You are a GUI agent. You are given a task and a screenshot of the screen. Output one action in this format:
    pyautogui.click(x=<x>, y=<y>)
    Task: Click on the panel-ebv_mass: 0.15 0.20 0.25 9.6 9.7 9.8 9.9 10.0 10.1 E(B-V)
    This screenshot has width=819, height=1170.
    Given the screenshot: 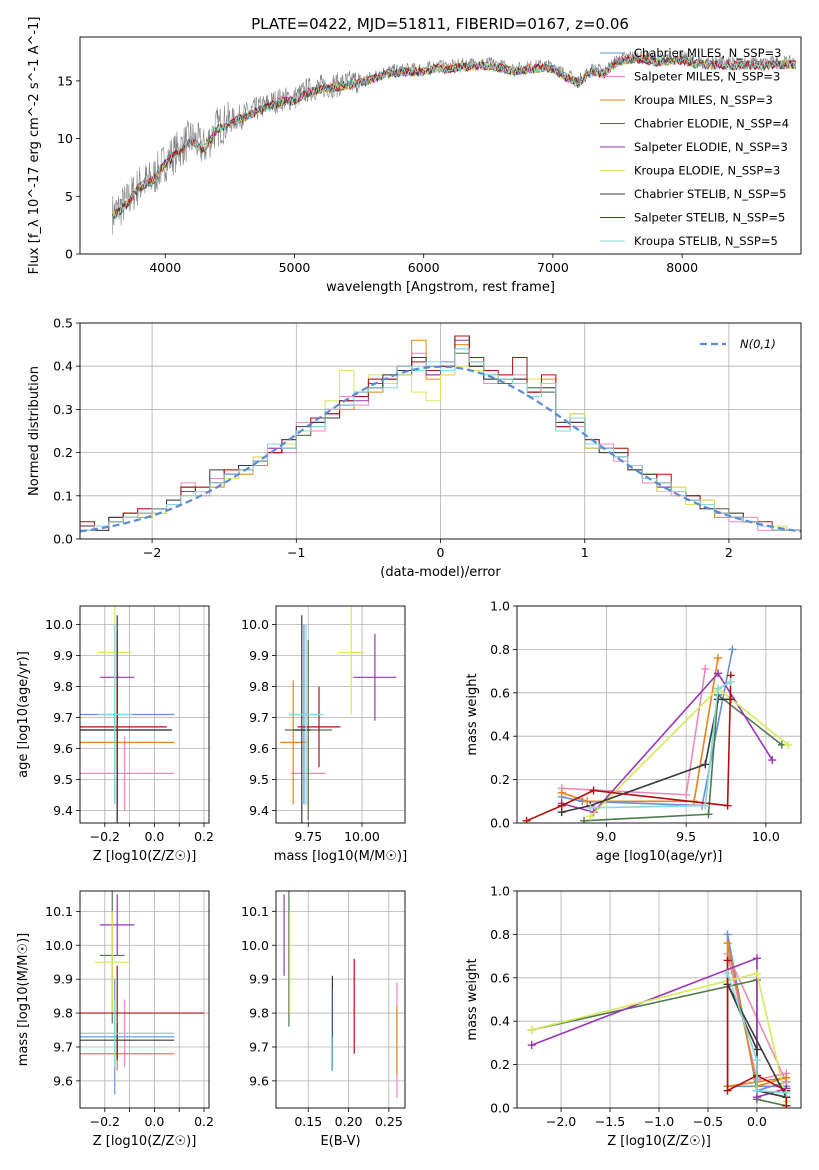 What is the action you would take?
    pyautogui.click(x=323, y=1019)
    